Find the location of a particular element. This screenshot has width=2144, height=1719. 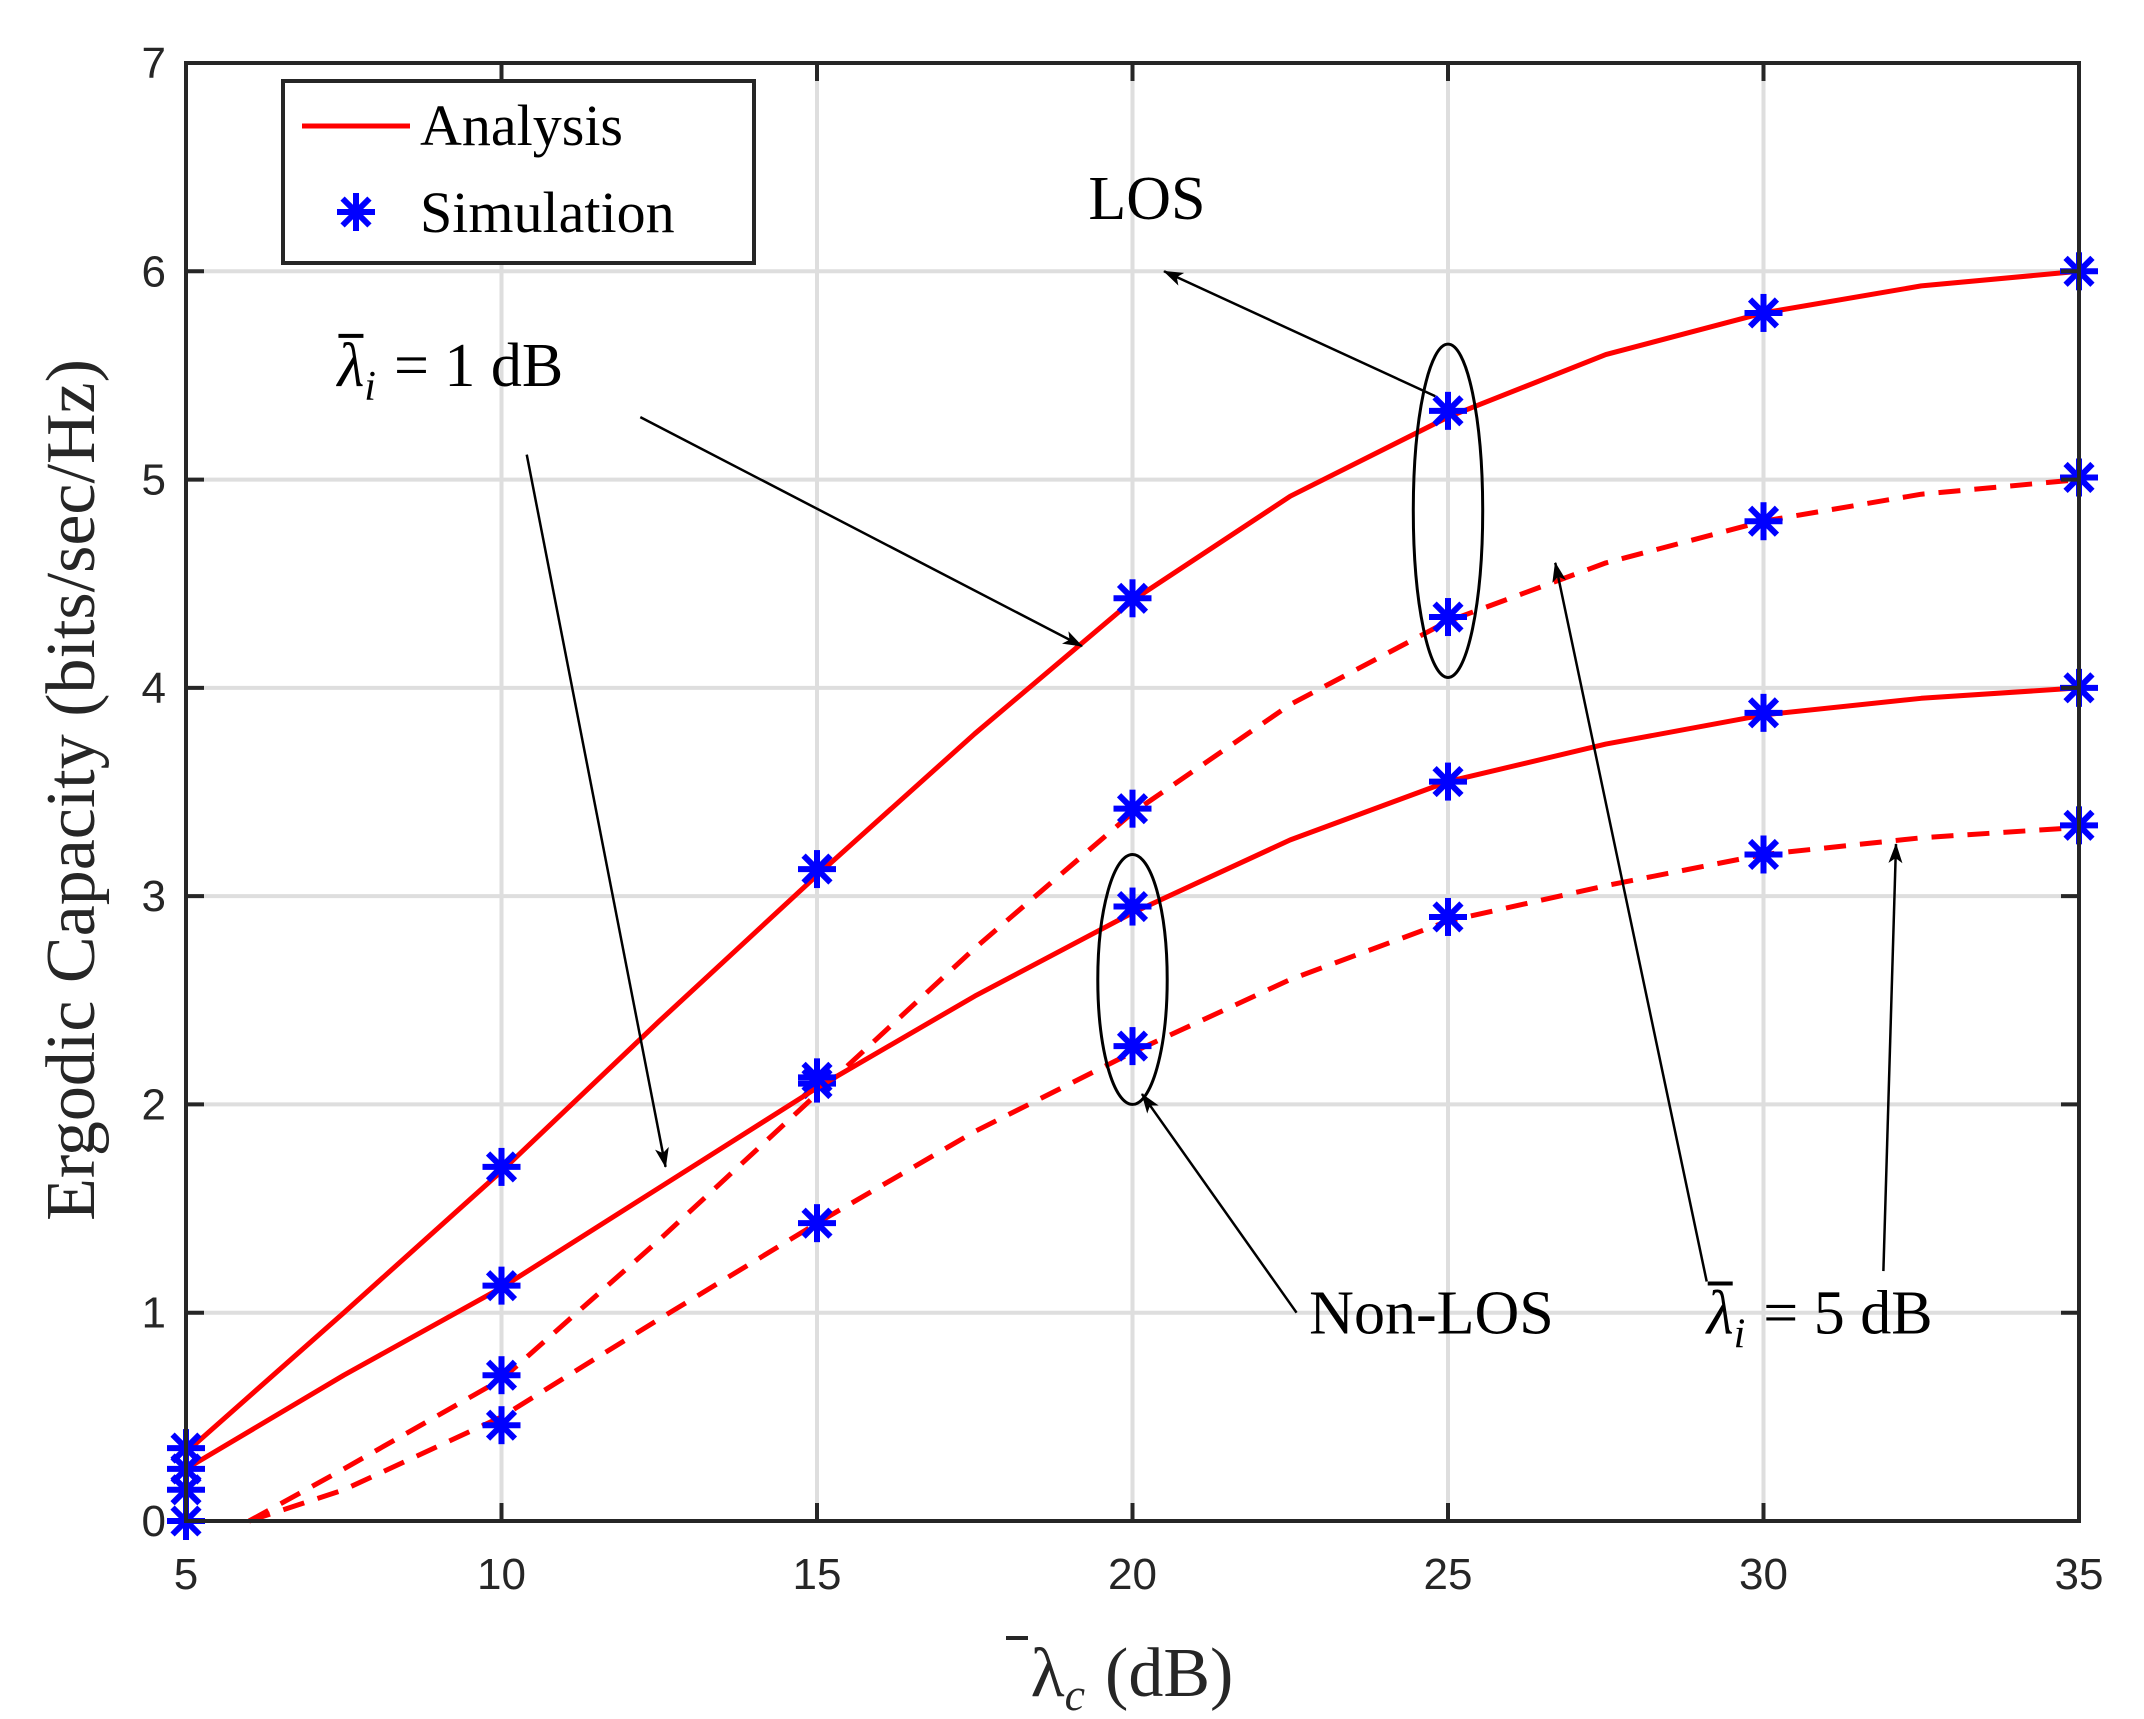

y-tick-label: 0 is located at coordinates (154, 1521).